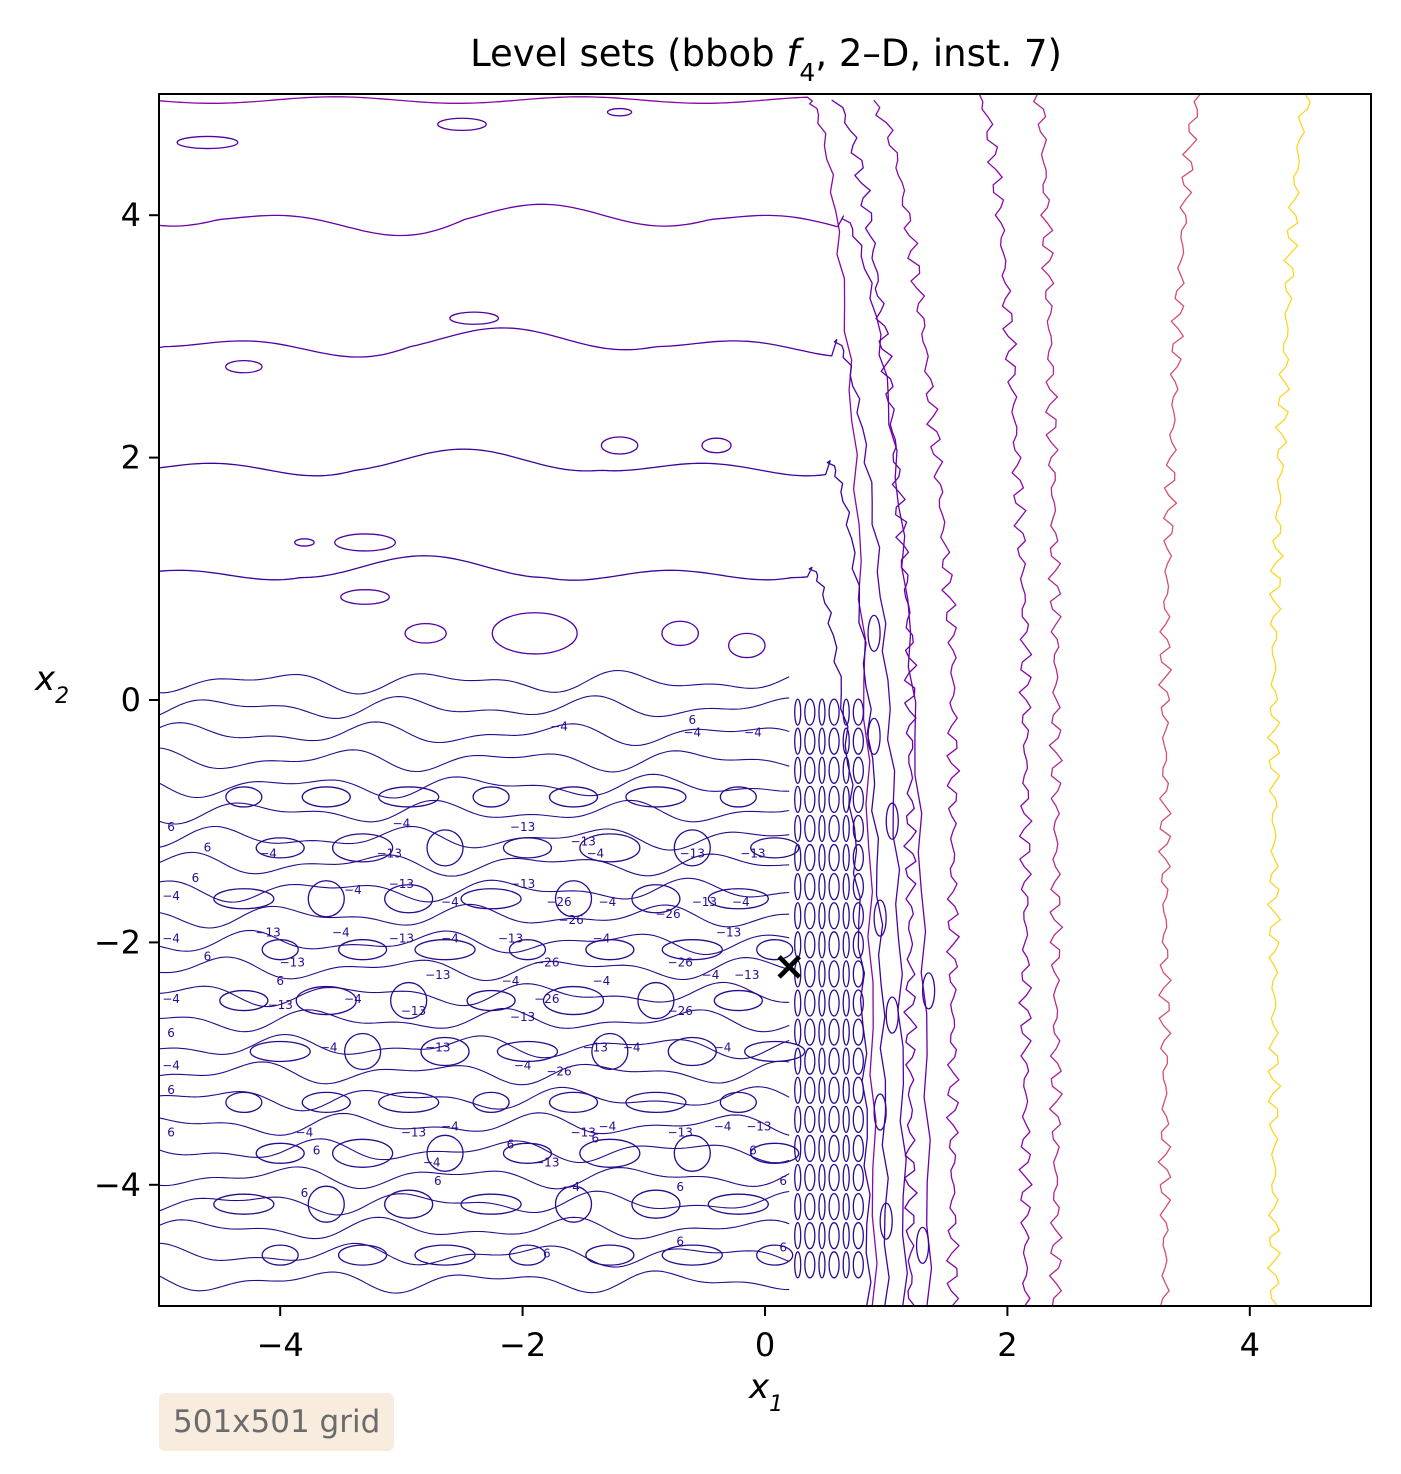 The image size is (1401, 1474). I want to click on y-axis-label-main: x, so click(45, 679).